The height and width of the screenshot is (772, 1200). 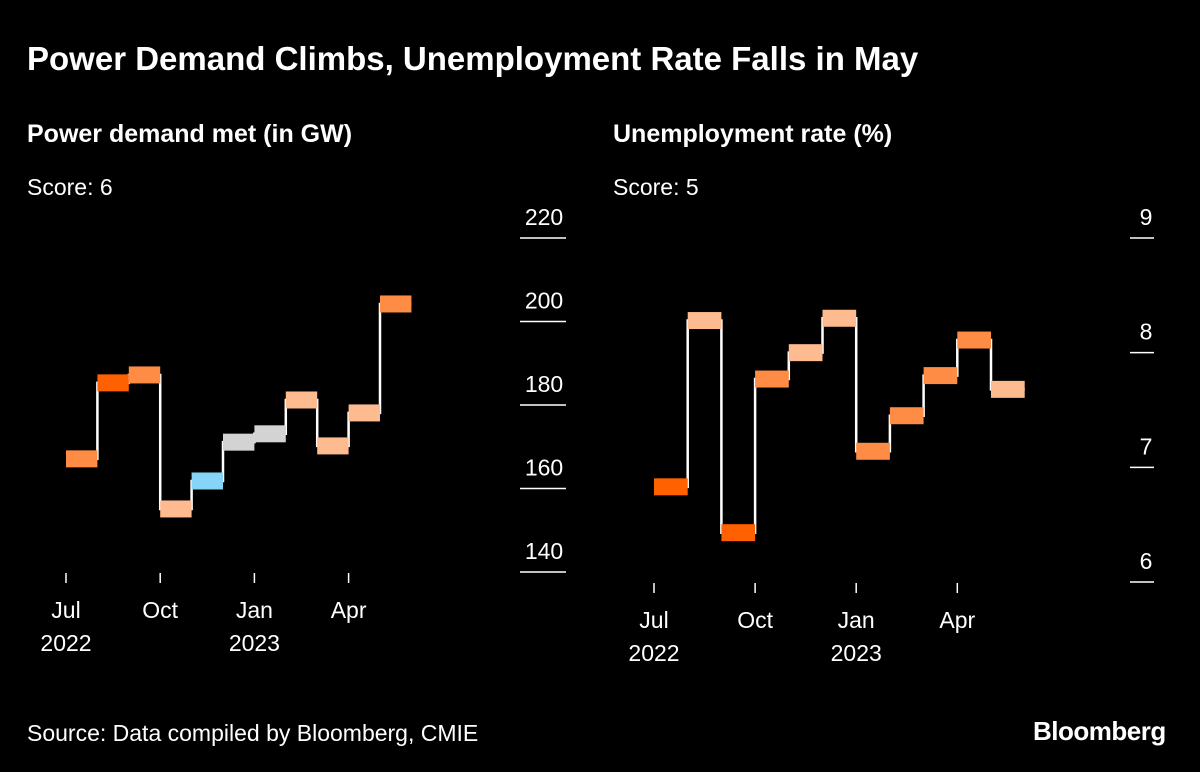 What do you see at coordinates (190, 134) in the screenshot?
I see `left-chart-title: Power demand met (in GW)` at bounding box center [190, 134].